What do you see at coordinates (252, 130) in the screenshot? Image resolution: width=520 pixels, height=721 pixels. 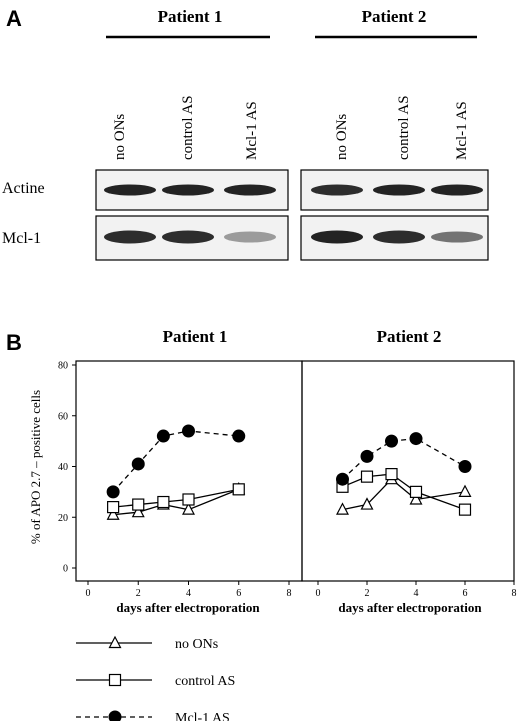 I see `lane-label-p1-mcl1-as: Mcl-1 AS` at bounding box center [252, 130].